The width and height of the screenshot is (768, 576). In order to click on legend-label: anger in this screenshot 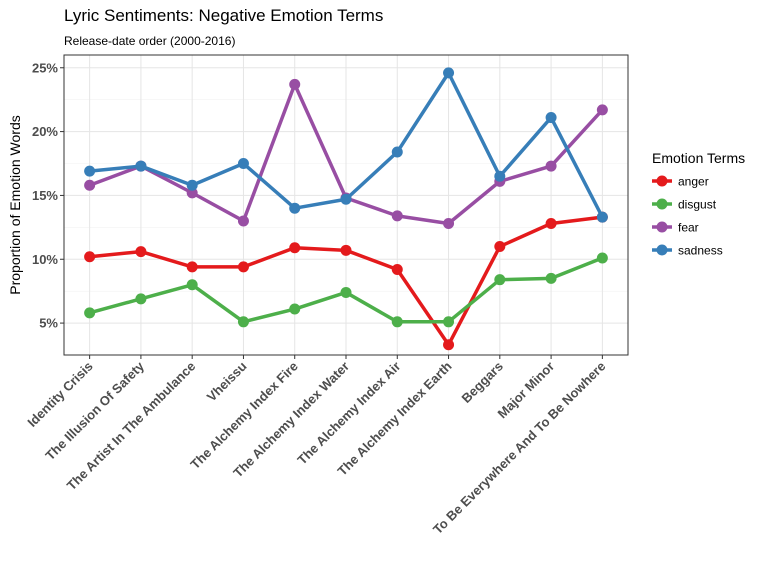, I will do `click(693, 182)`.